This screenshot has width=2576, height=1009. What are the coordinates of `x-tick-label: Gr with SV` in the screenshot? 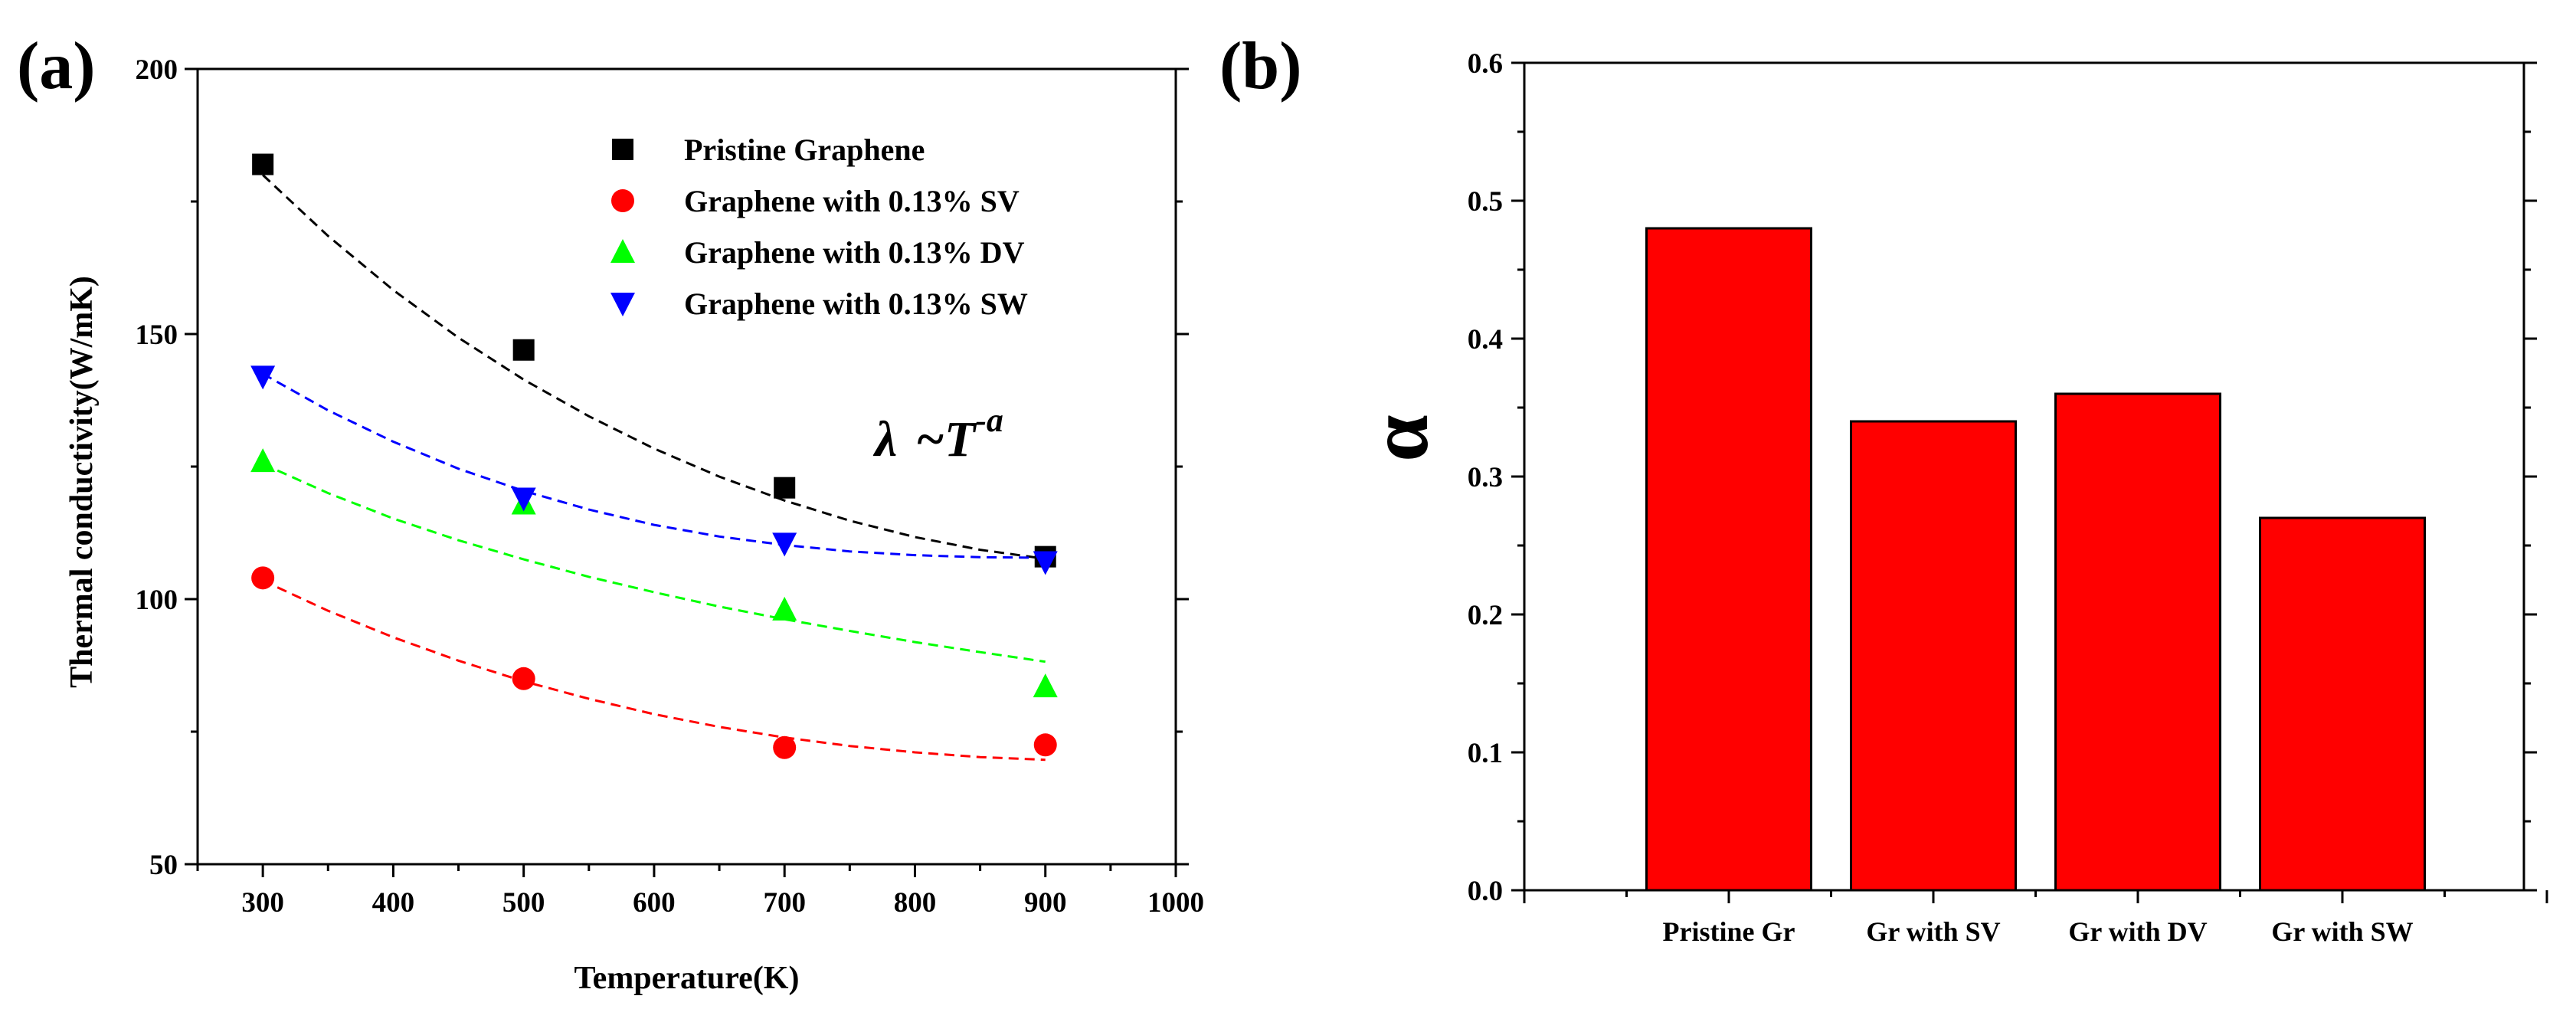 It's located at (1933, 931).